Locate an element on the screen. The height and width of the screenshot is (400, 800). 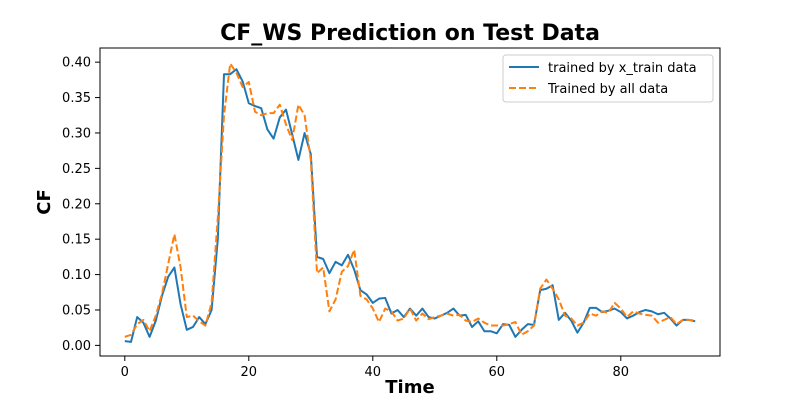
x-axis-title: Time is located at coordinates (409, 387).